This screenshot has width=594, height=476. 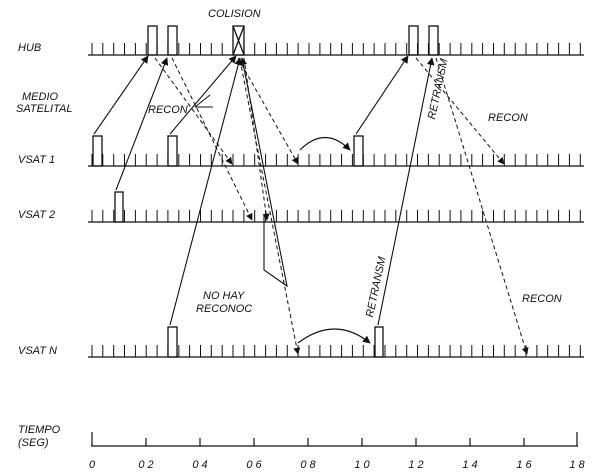 What do you see at coordinates (92, 465) in the screenshot?
I see `time-tick-0: 0` at bounding box center [92, 465].